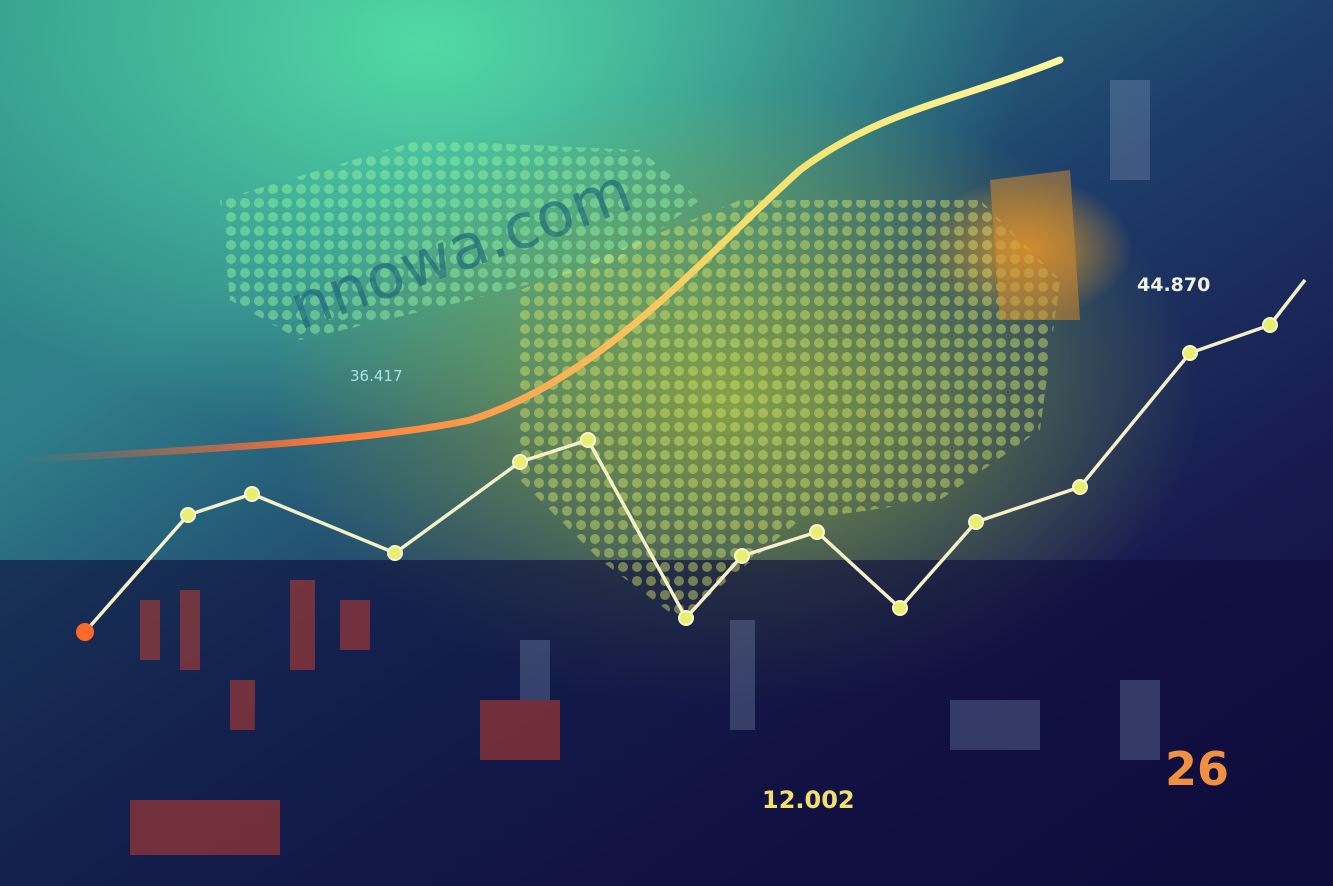 The height and width of the screenshot is (886, 1333). I want to click on candles, so click(345, 717).